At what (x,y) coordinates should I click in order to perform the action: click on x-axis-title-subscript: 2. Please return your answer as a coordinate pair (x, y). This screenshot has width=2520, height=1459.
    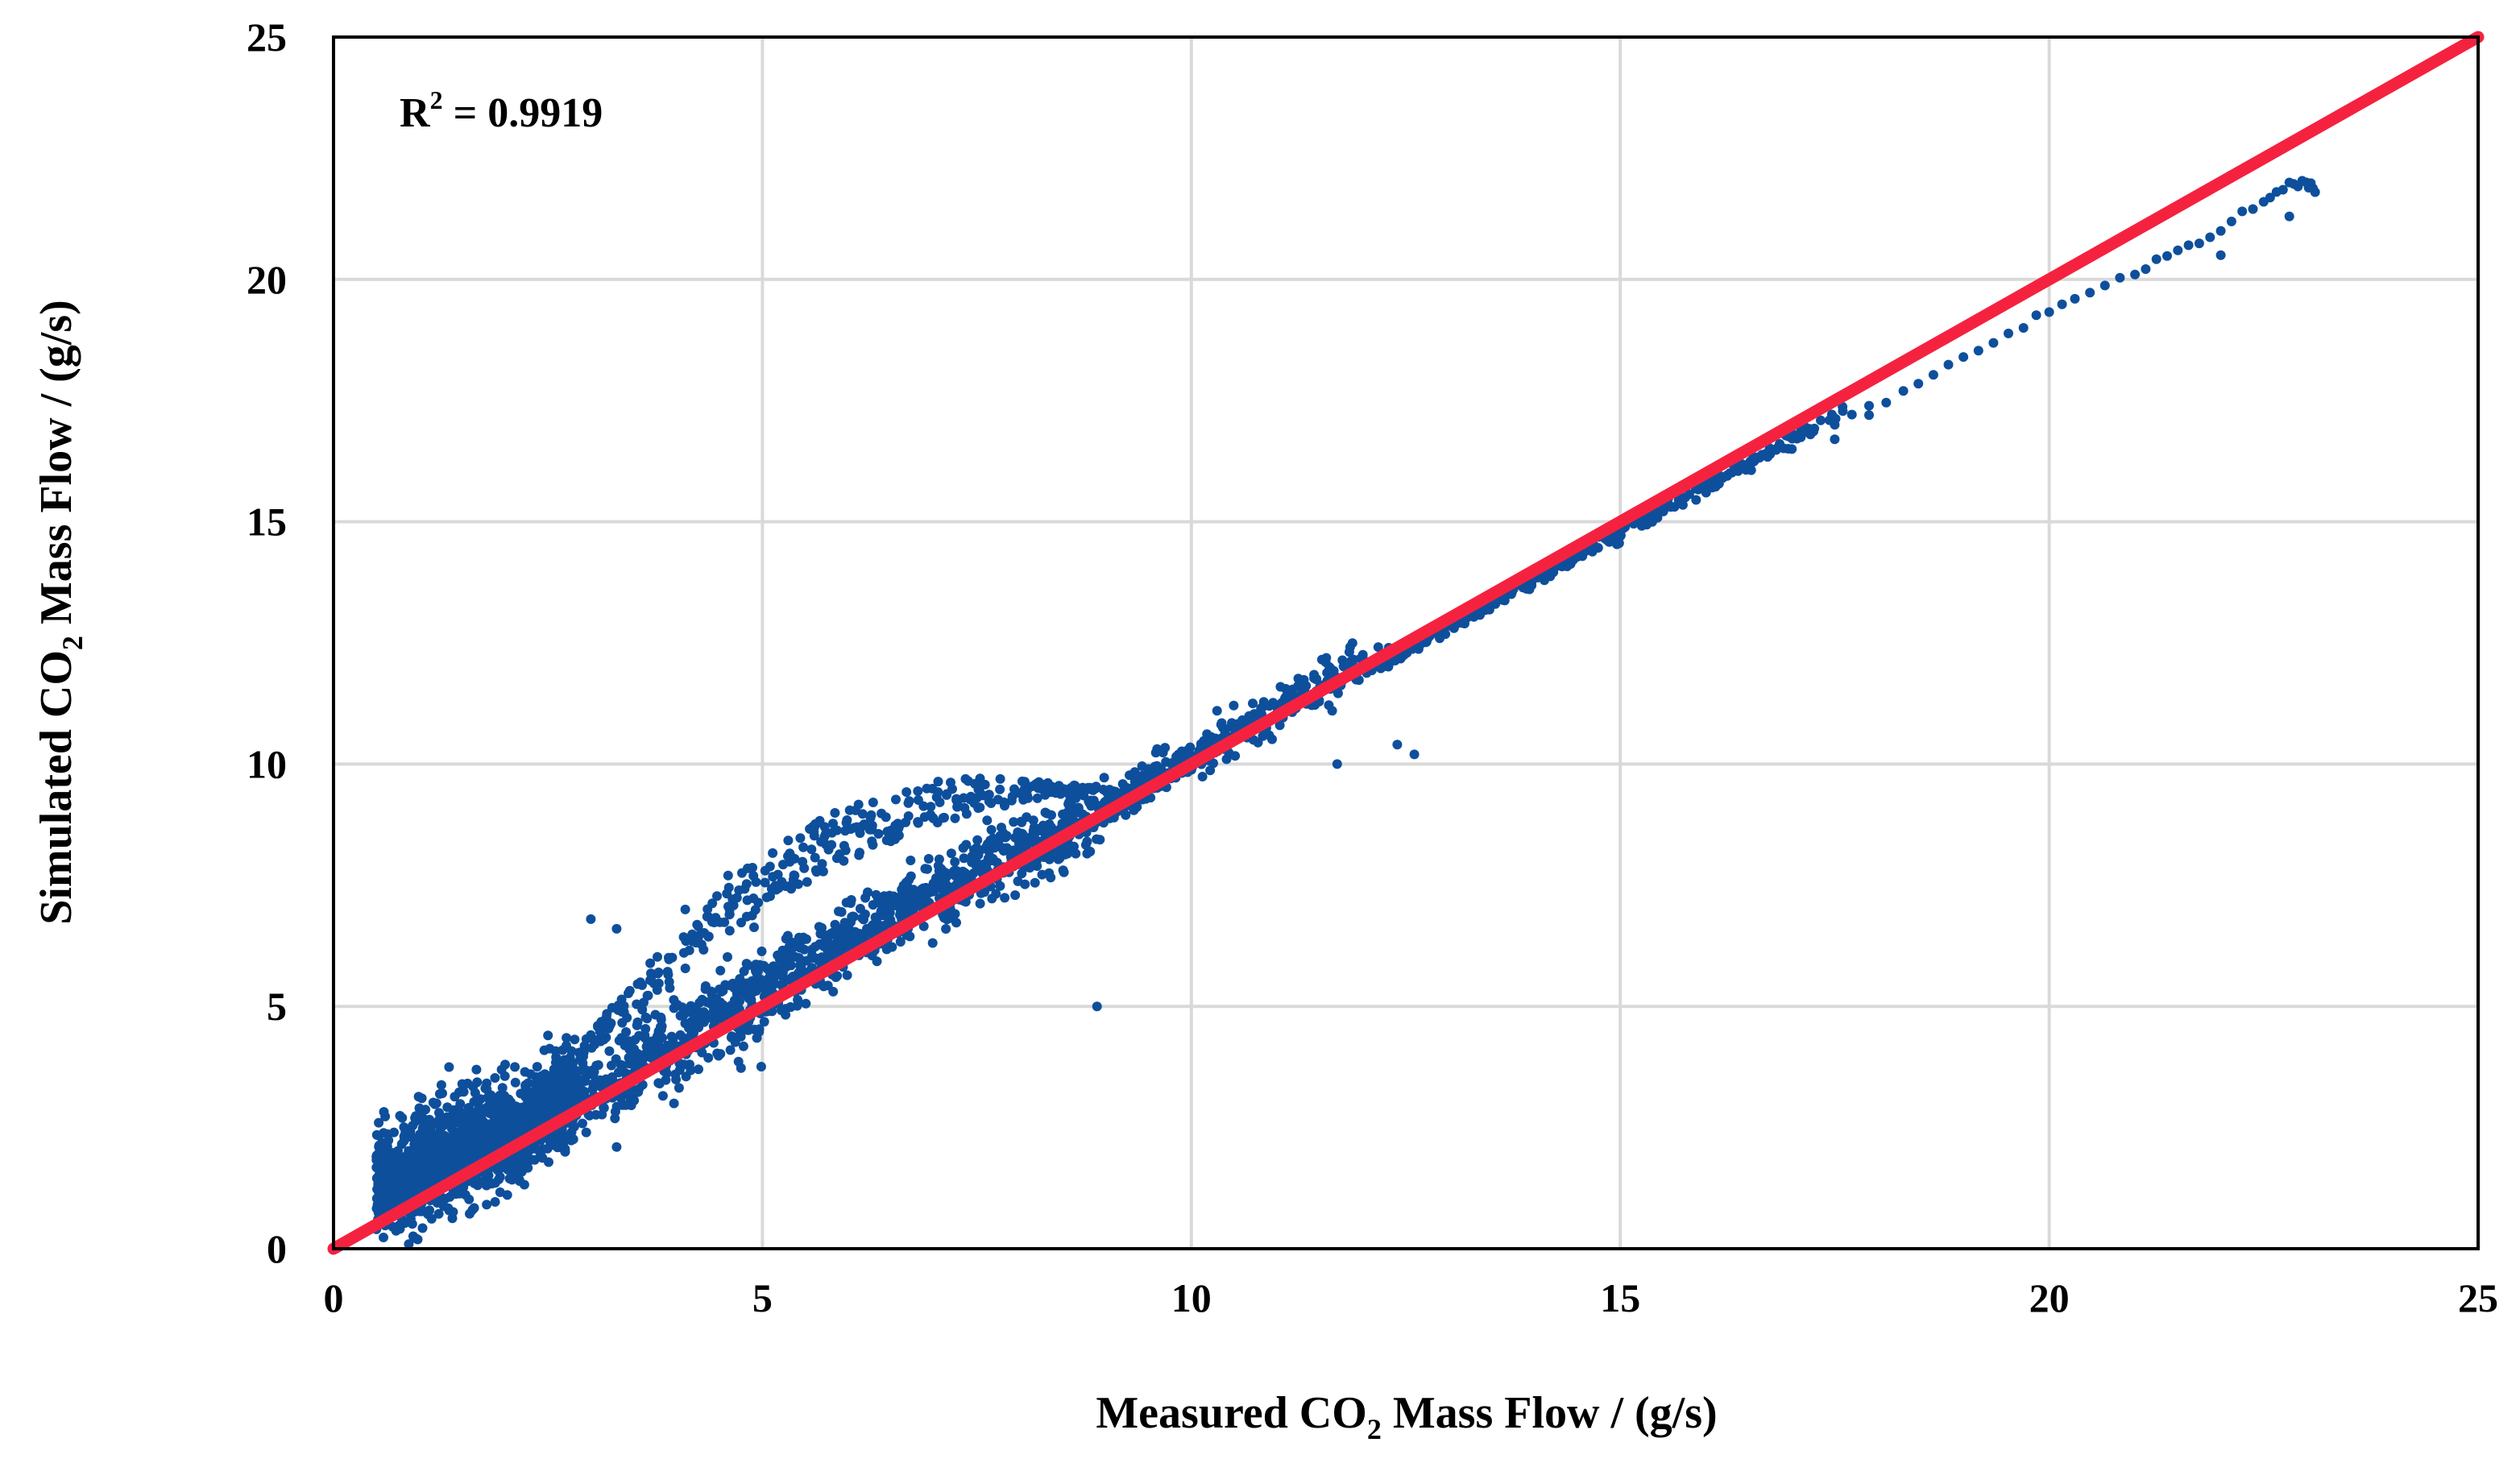
    Looking at the image, I should click on (1374, 1429).